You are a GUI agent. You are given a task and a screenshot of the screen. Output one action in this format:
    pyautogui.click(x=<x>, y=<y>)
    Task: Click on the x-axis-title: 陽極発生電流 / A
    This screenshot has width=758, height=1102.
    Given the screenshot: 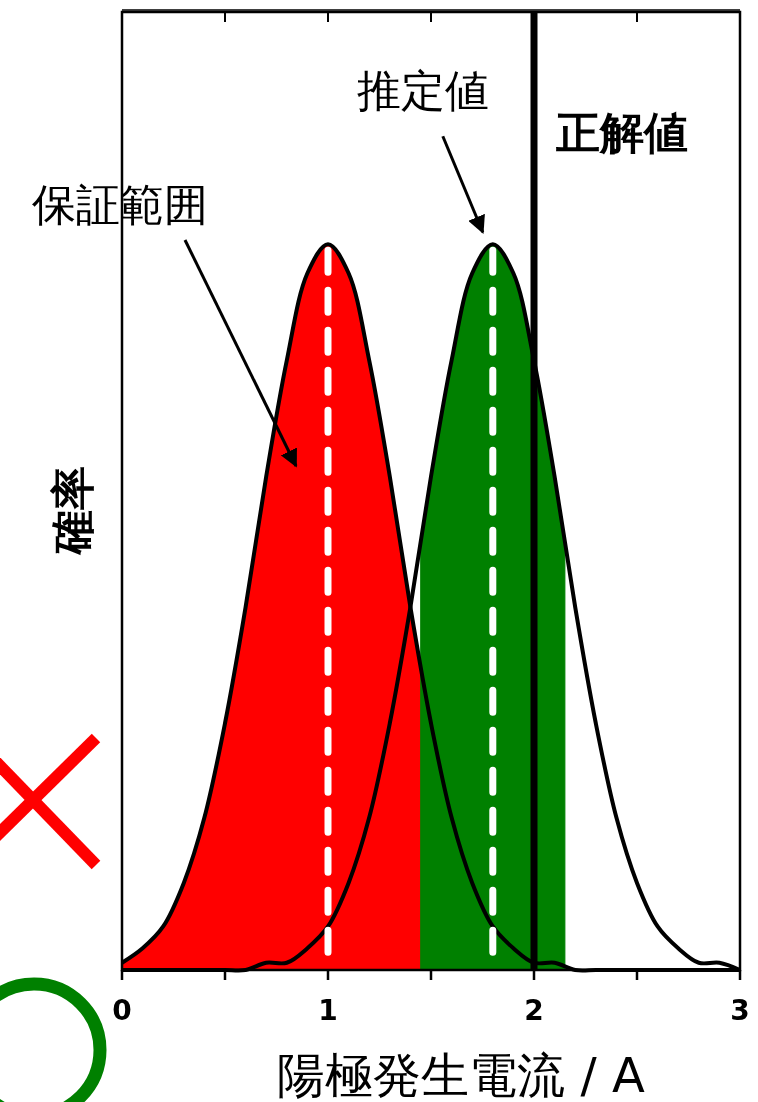 What is the action you would take?
    pyautogui.click(x=461, y=1074)
    